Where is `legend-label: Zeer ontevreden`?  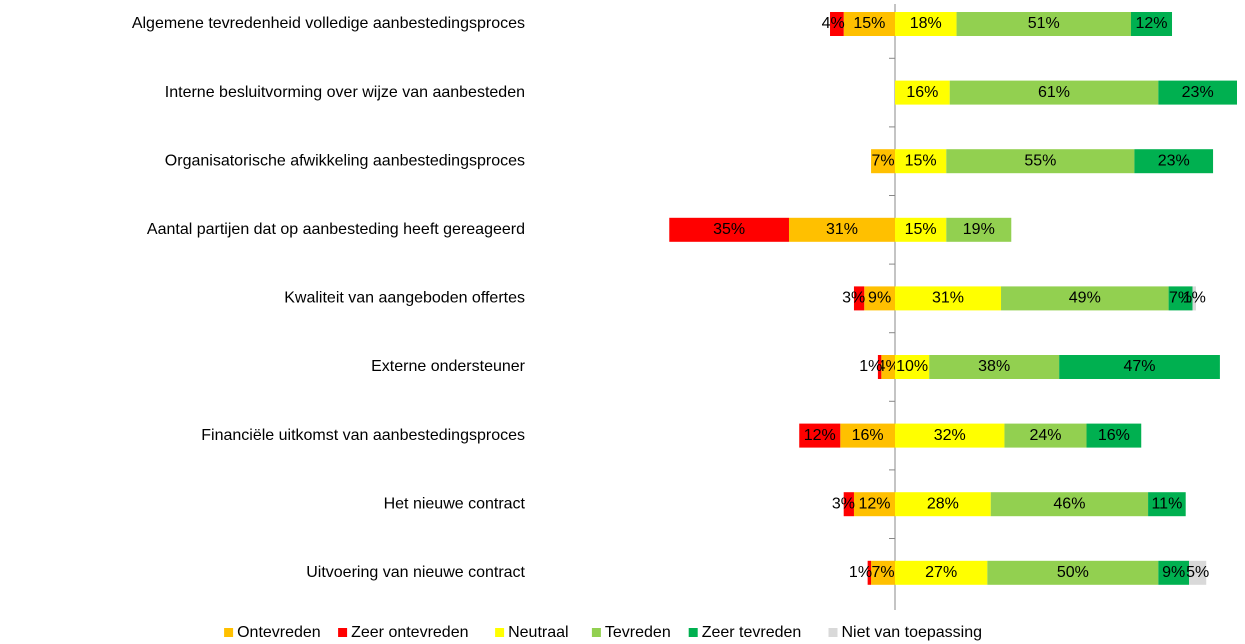
legend-label: Zeer ontevreden is located at coordinates (409, 632).